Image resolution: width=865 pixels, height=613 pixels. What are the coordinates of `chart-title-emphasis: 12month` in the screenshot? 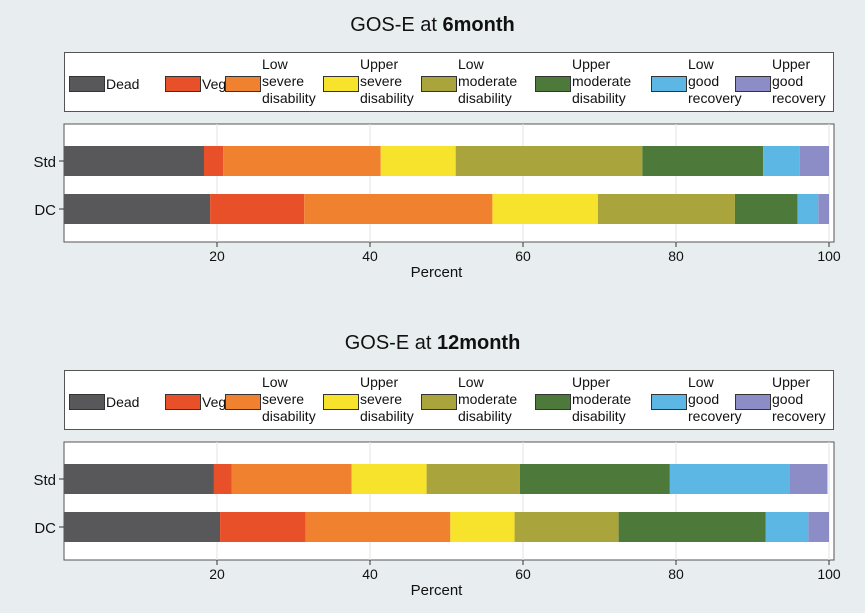 It's located at (478, 343).